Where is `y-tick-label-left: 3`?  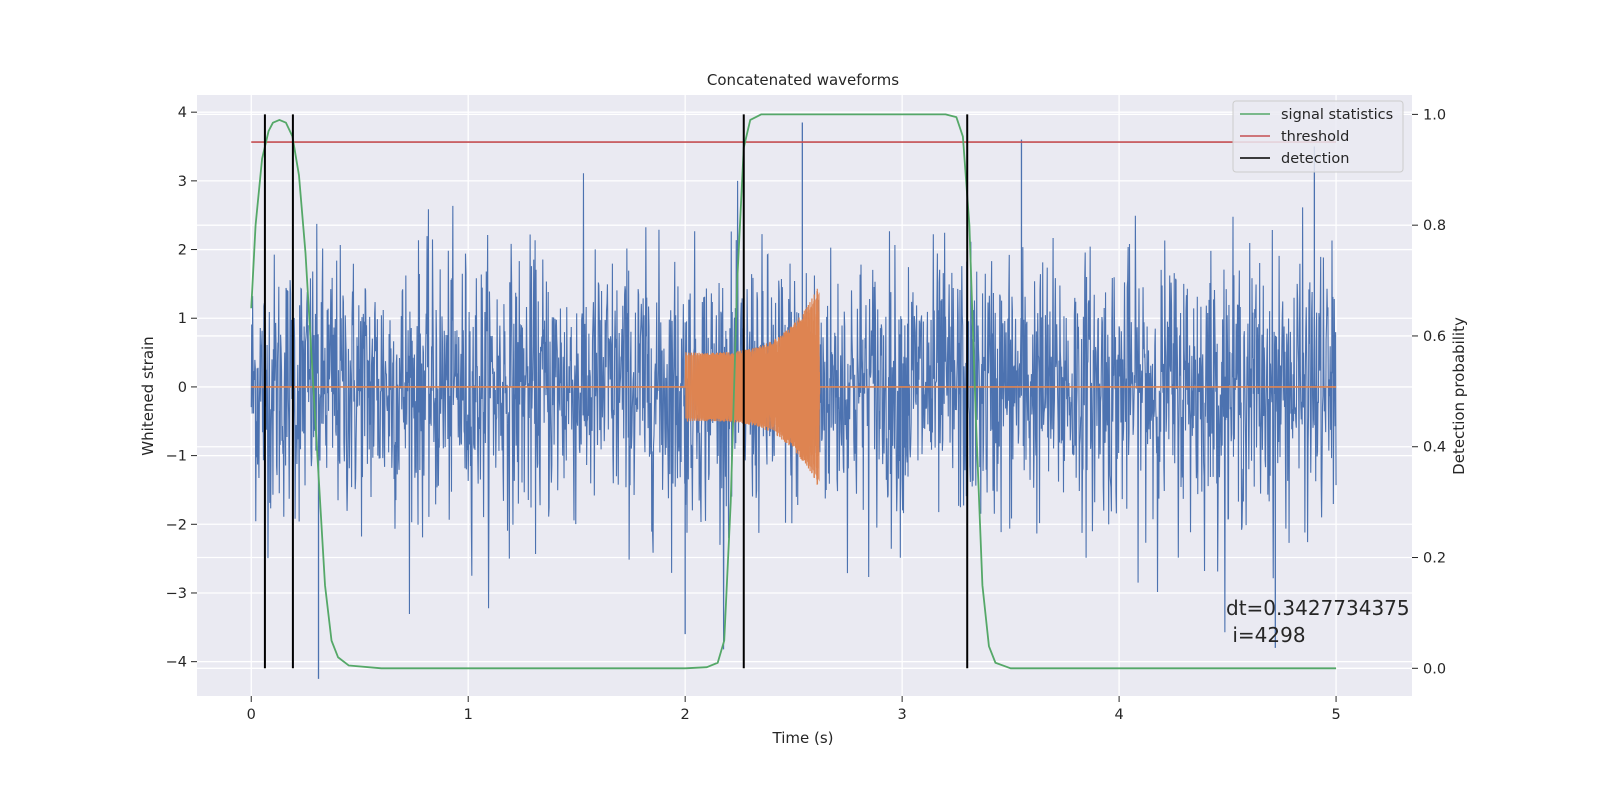
y-tick-label-left: 3 is located at coordinates (182, 182).